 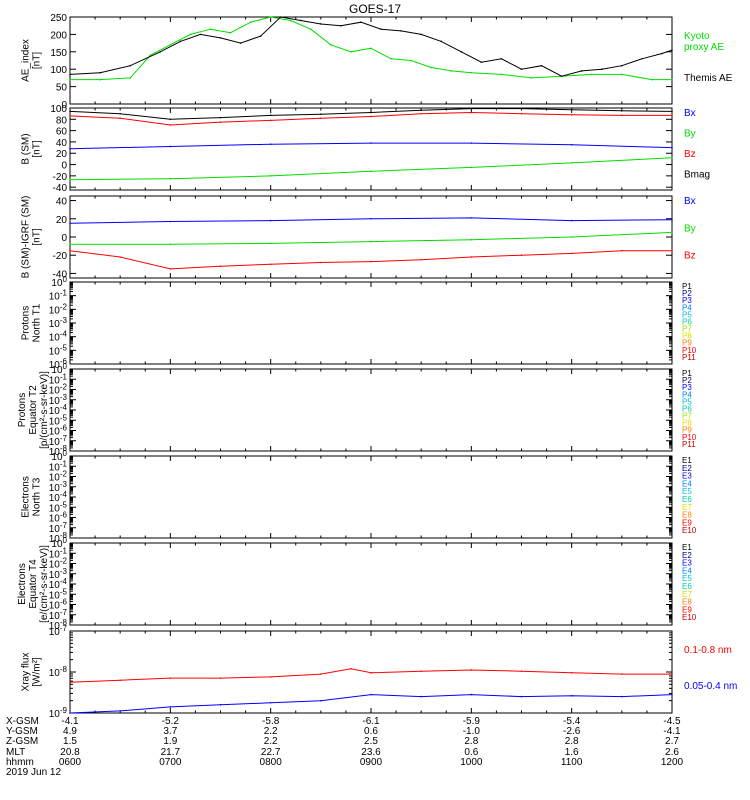 What do you see at coordinates (687, 468) in the screenshot?
I see `legend-entry: E2` at bounding box center [687, 468].